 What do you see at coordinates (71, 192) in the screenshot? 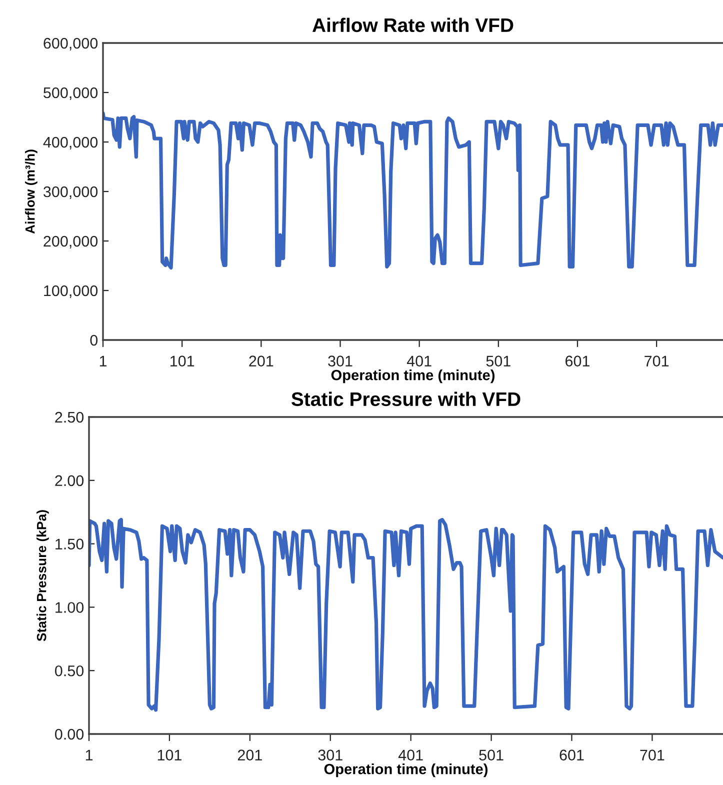
I see `y-tick-label: 300,000` at bounding box center [71, 192].